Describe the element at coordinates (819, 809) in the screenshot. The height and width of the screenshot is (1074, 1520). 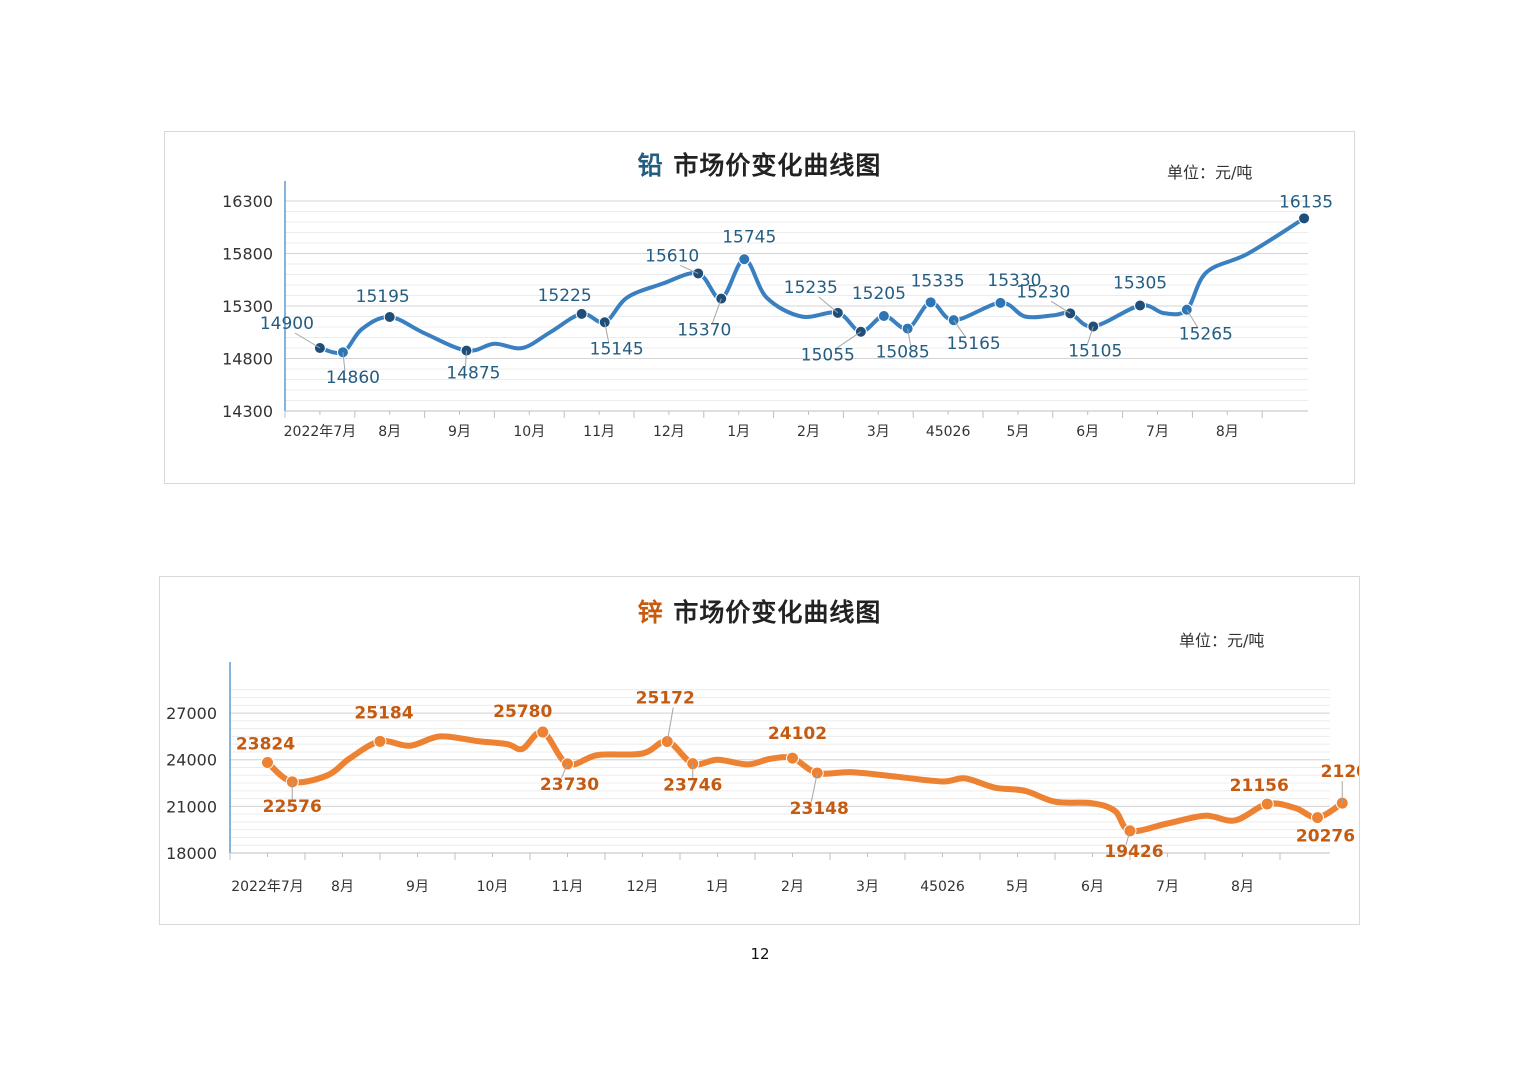
I see `data-label: 23148` at that location.